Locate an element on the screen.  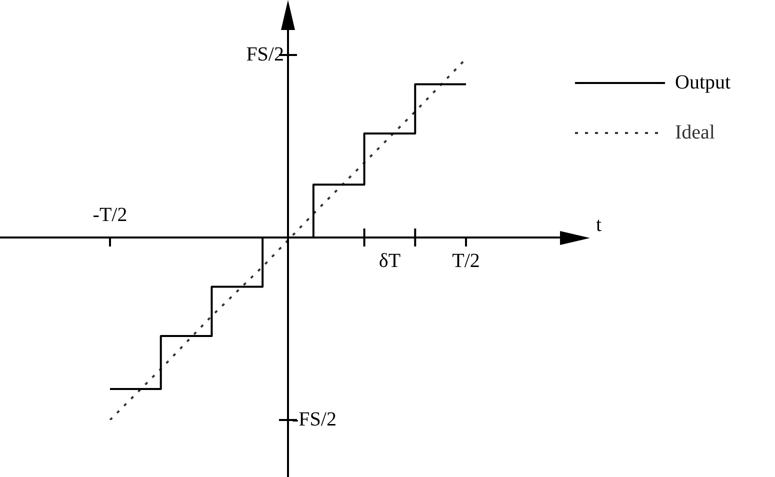
text: t is located at coordinates (599, 225).